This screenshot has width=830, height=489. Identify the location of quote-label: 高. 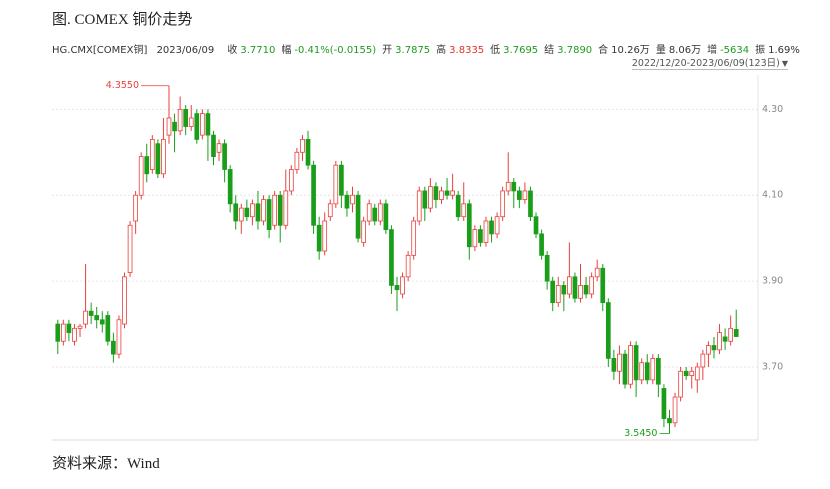
(441, 50).